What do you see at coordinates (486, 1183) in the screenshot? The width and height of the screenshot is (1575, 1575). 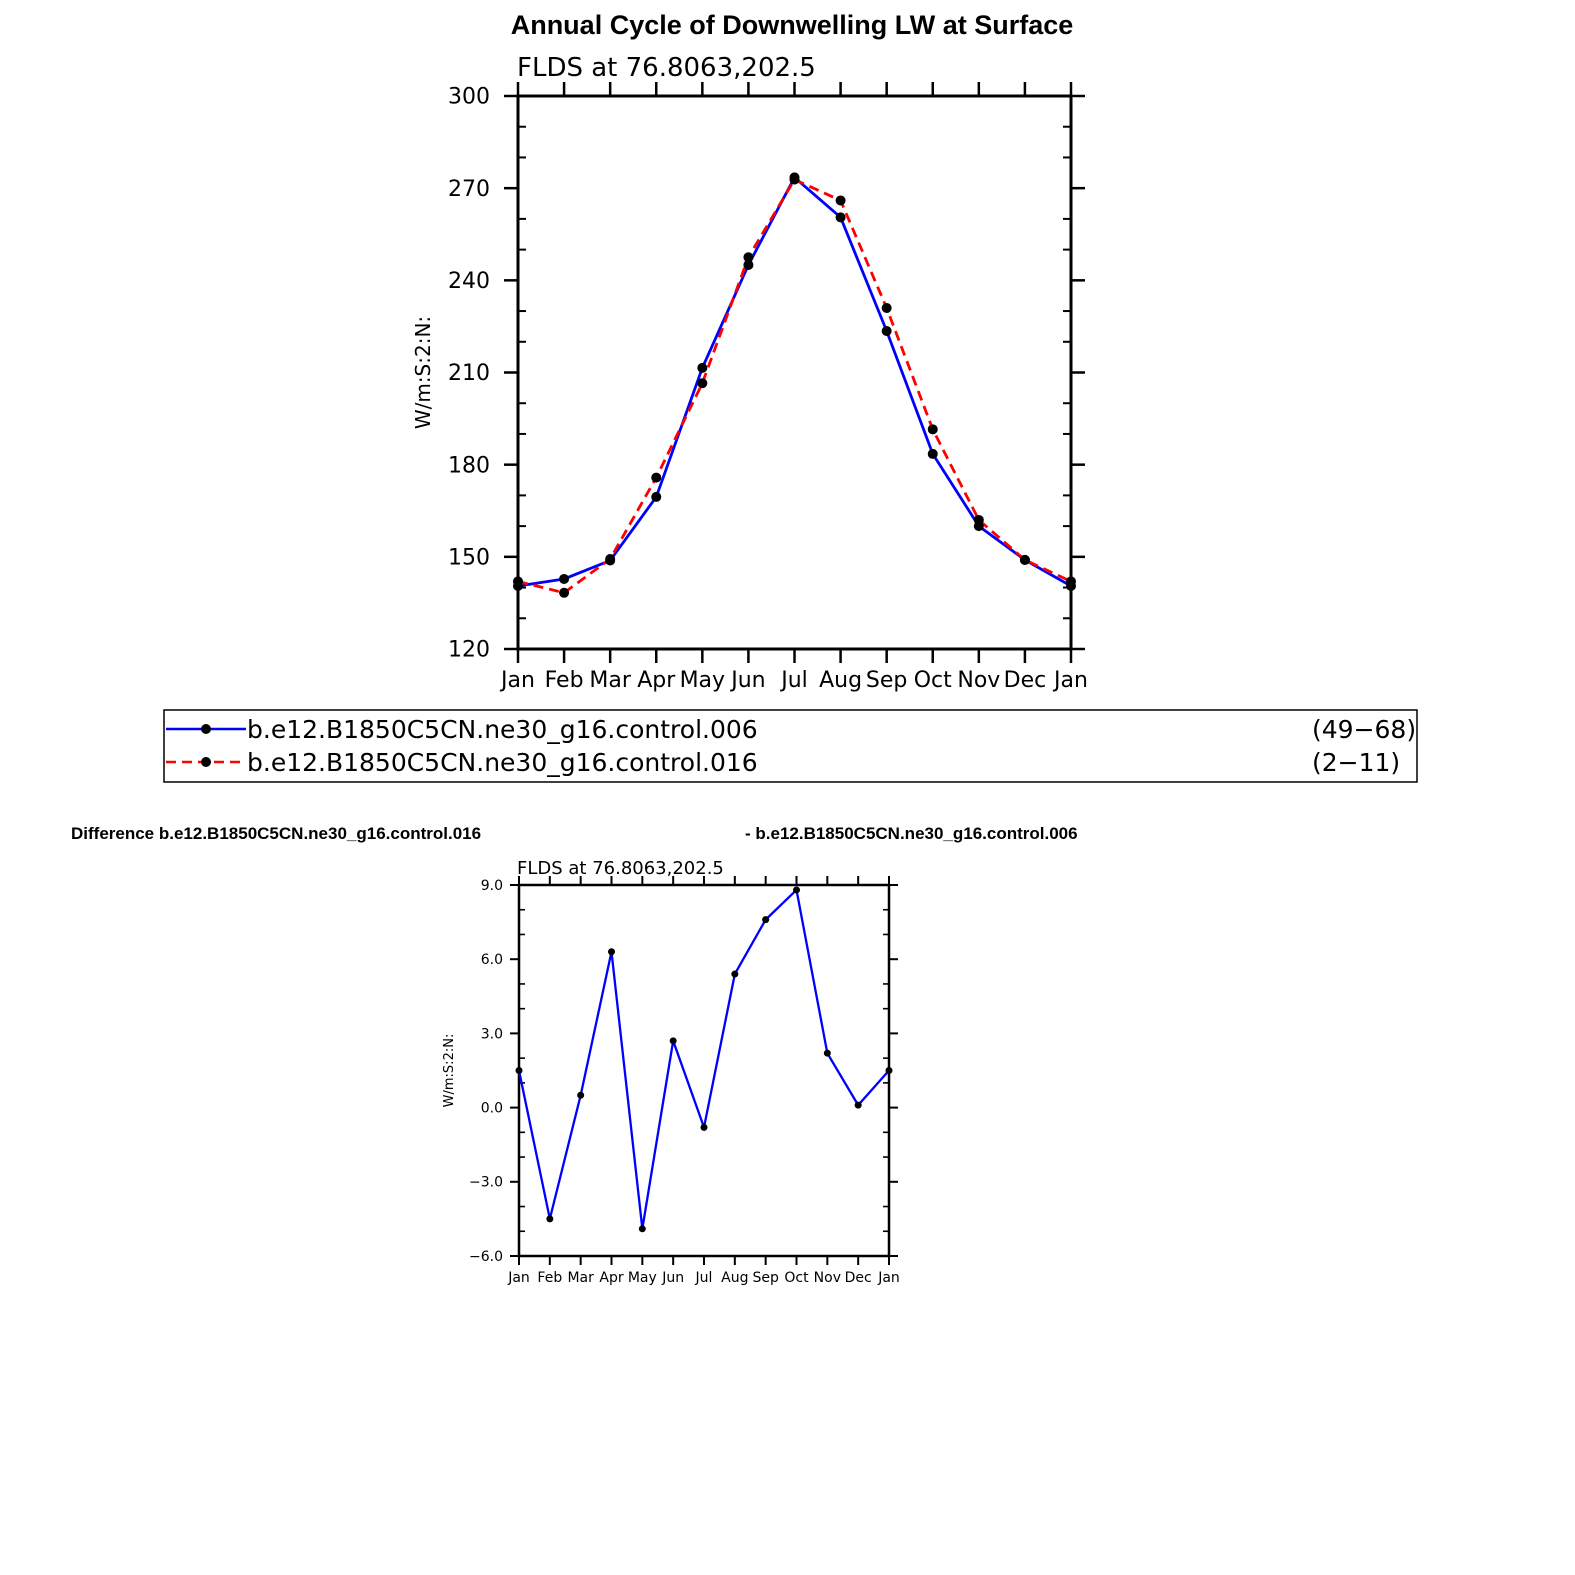 I see `y-tick-label: −3.0` at bounding box center [486, 1183].